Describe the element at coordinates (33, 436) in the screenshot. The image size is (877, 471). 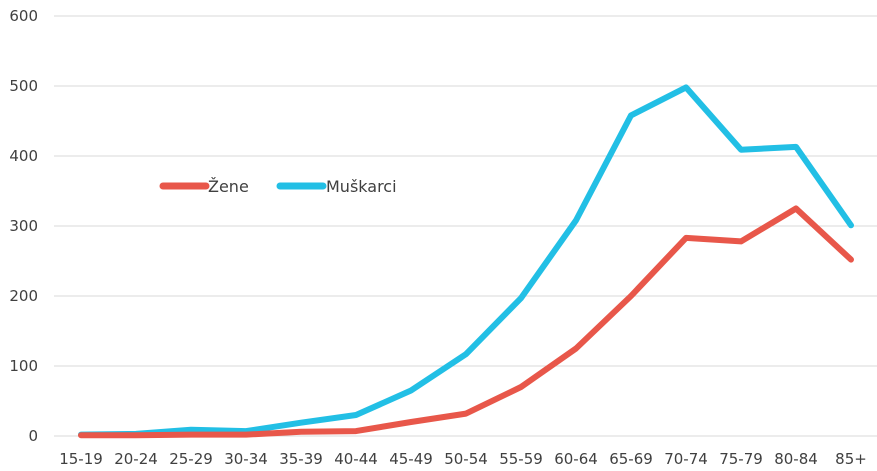
I see `y-tick-label: 0` at that location.